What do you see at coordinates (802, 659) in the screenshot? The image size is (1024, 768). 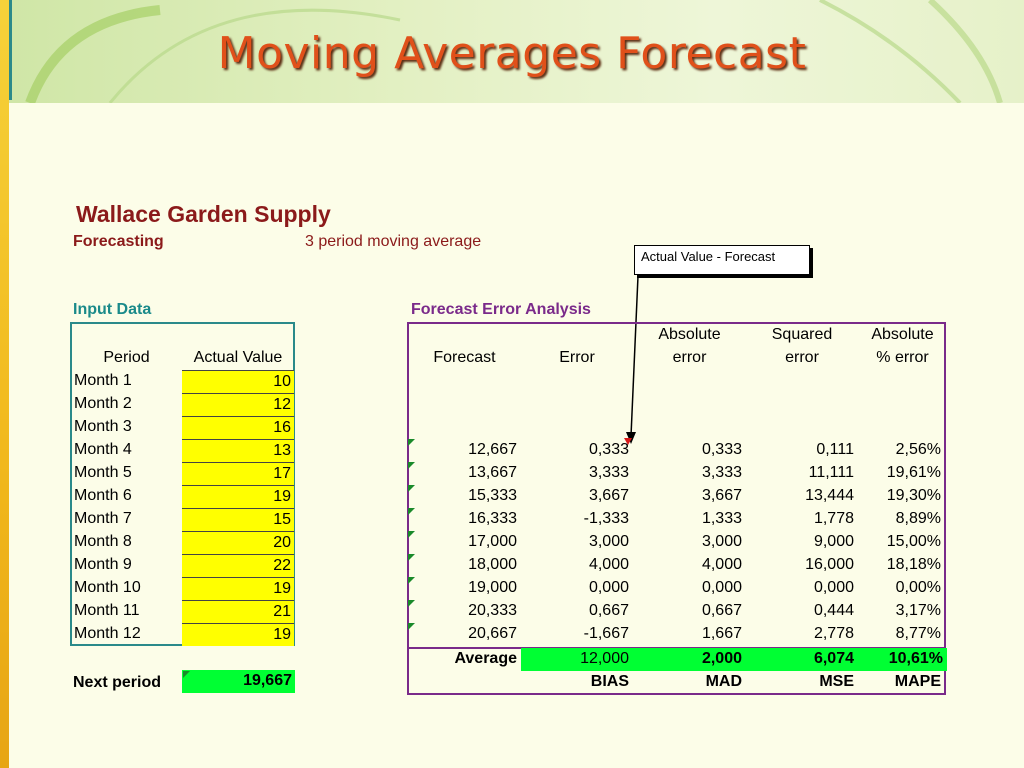 I see `mse-value: 6,074` at bounding box center [802, 659].